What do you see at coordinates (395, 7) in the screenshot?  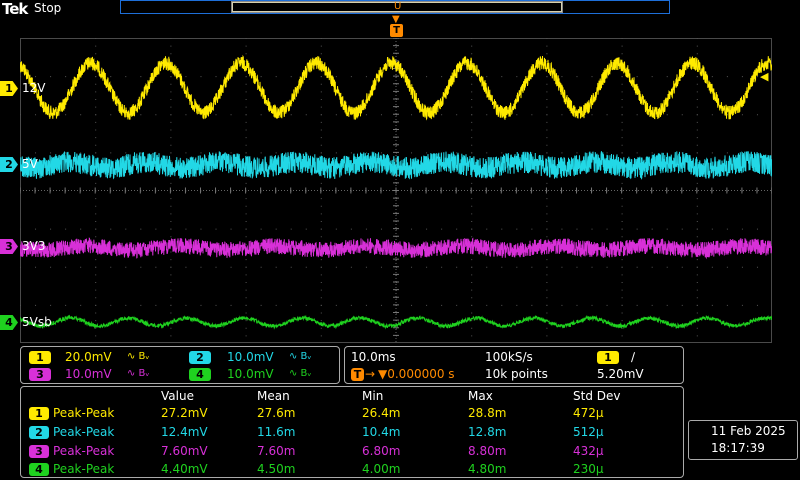 I see `record-view-bar` at bounding box center [395, 7].